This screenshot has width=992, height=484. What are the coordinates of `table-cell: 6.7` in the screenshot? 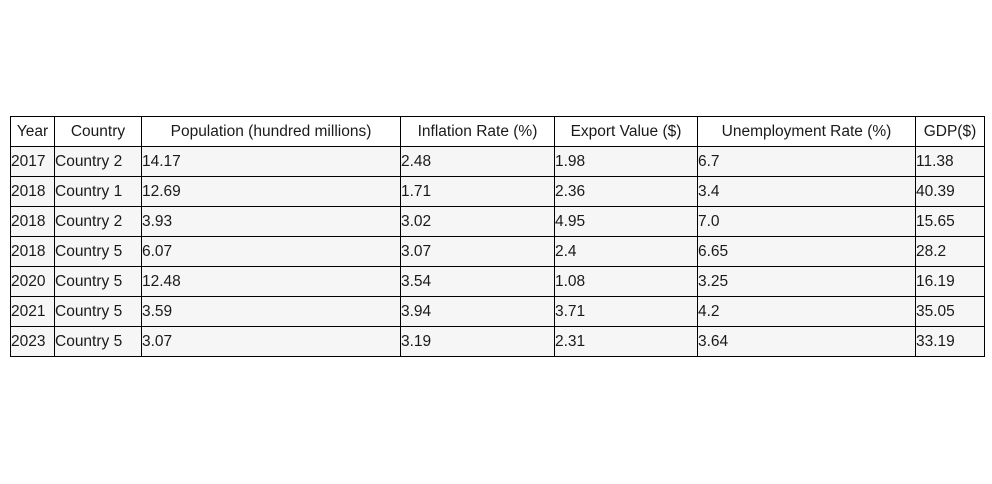 It's located at (806, 161).